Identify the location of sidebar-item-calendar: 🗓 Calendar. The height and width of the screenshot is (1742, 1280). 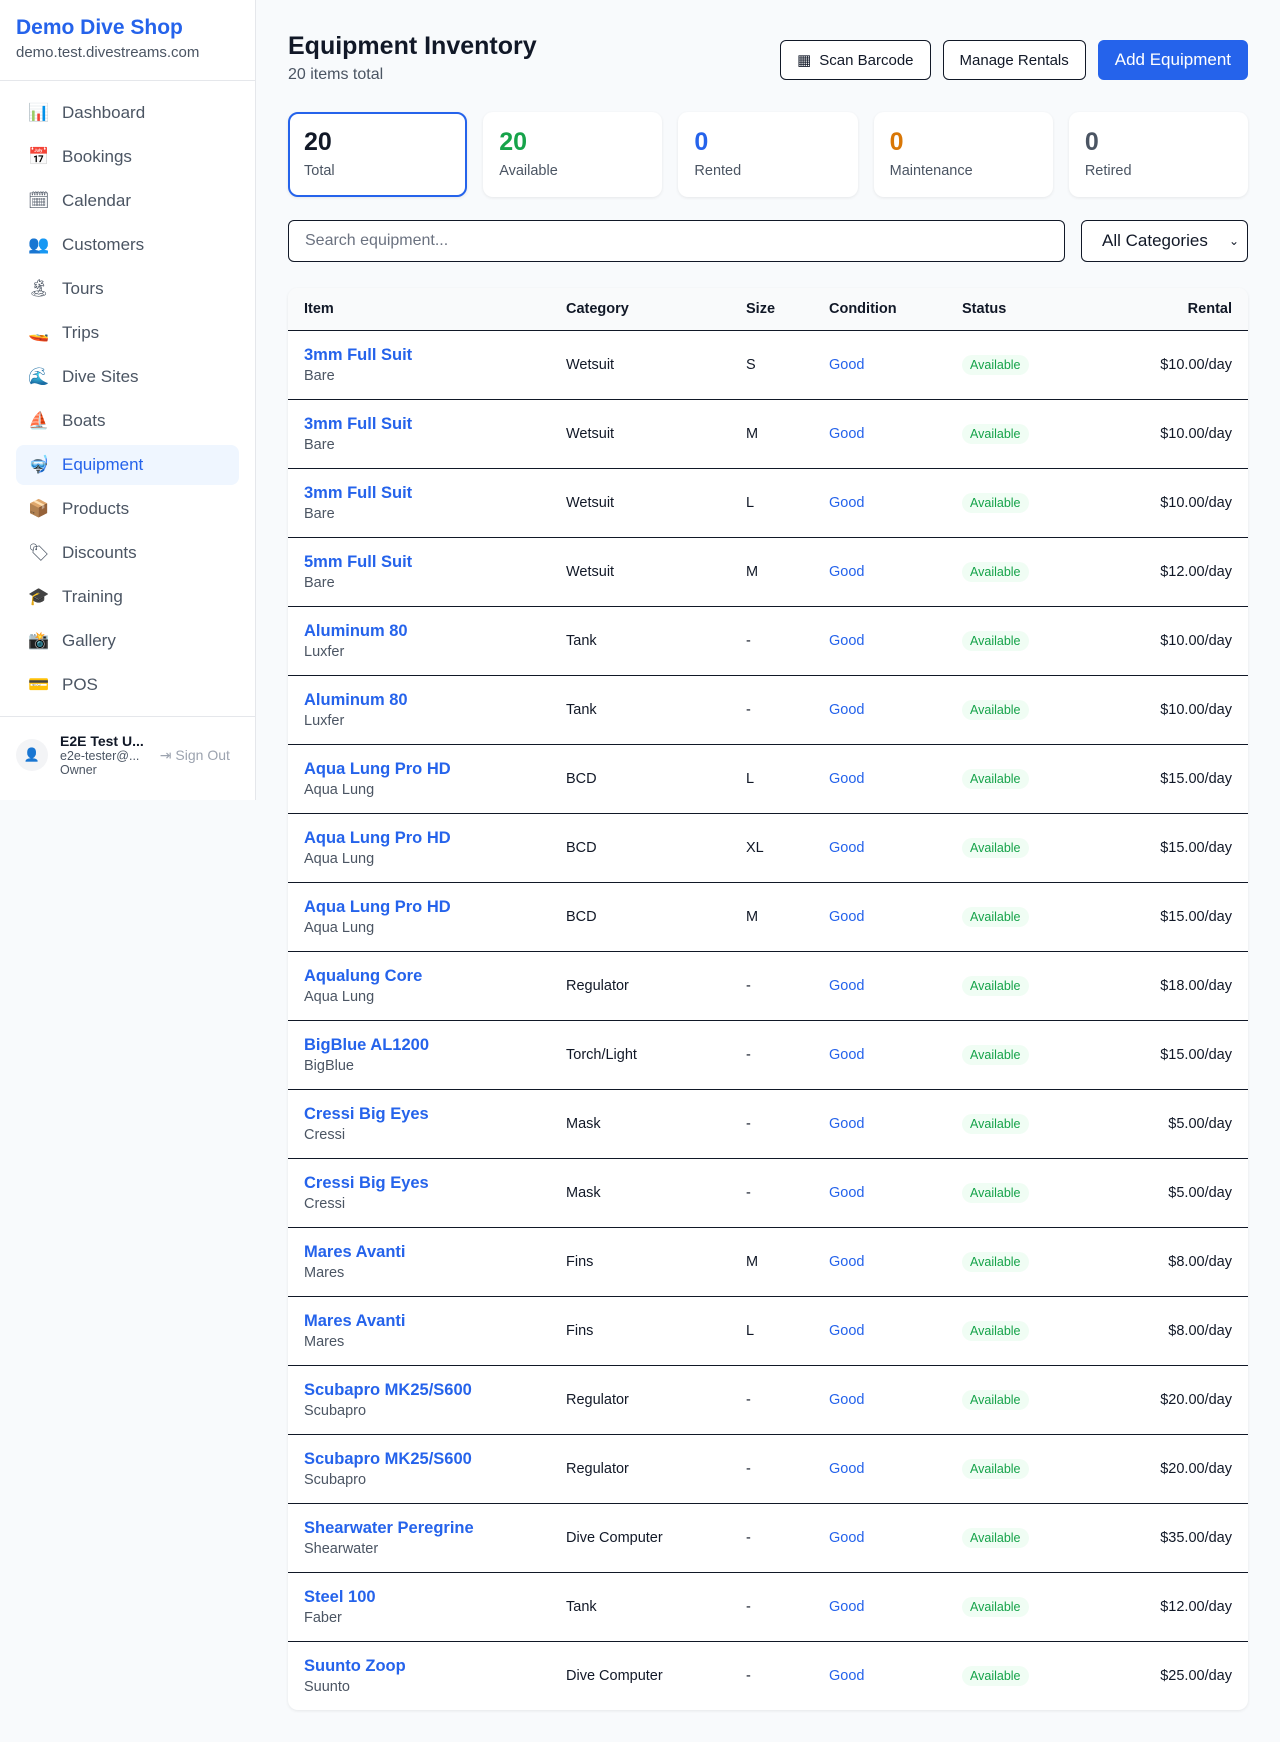
(127, 201).